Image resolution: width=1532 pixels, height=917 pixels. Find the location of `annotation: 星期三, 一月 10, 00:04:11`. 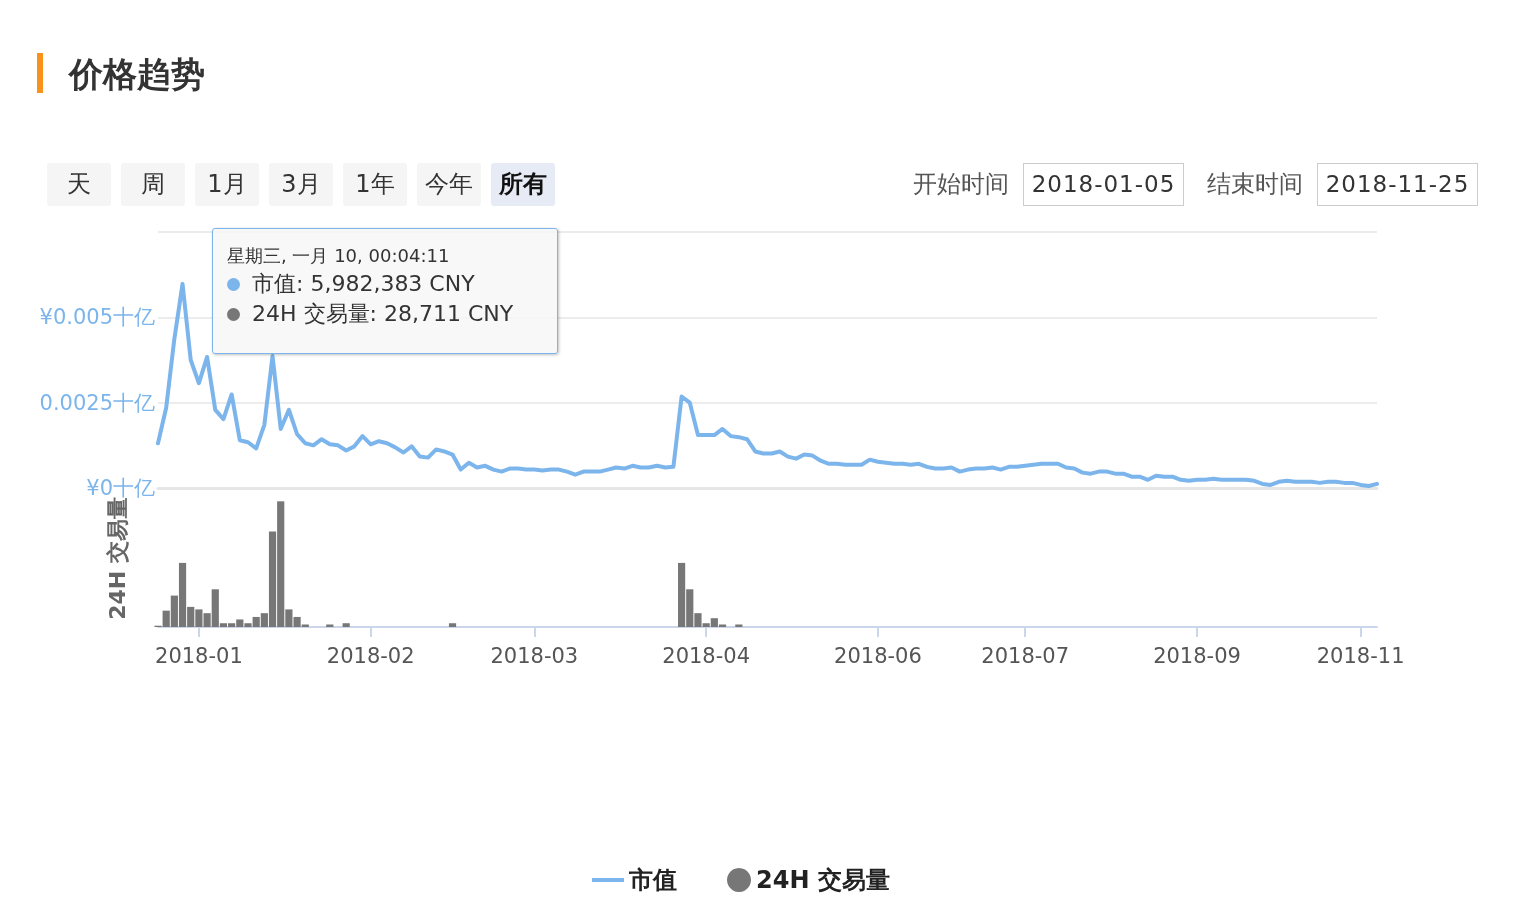

annotation: 星期三, 一月 10, 00:04:11 is located at coordinates (339, 256).